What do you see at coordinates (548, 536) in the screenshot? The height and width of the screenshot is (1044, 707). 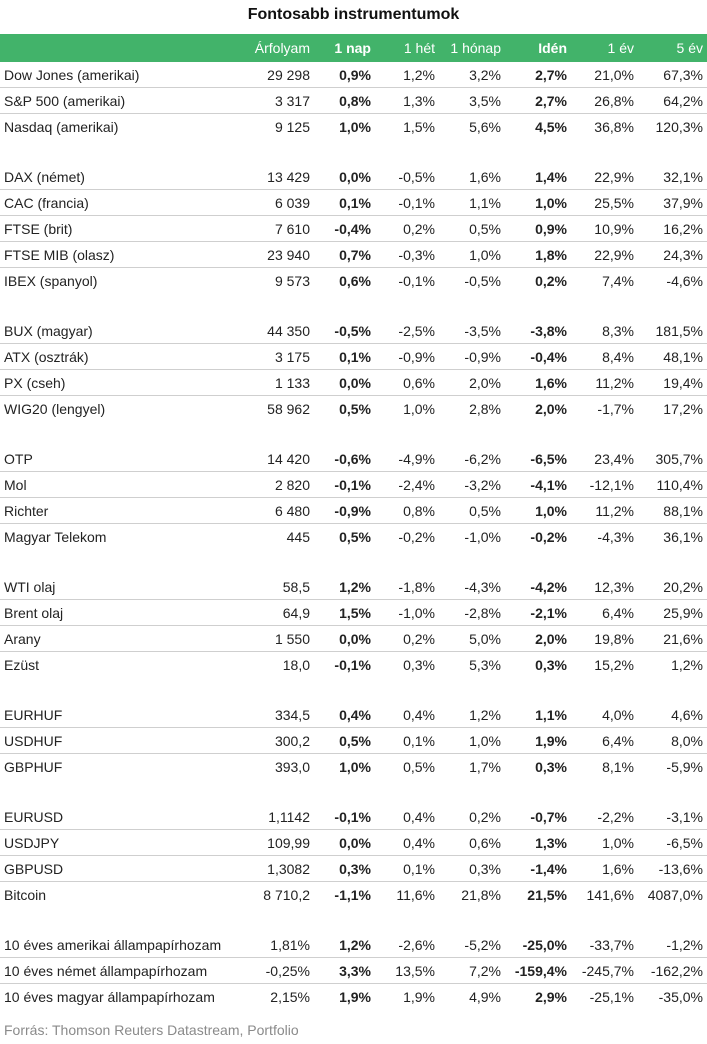 I see `change-ytd-cell: -0,2%` at bounding box center [548, 536].